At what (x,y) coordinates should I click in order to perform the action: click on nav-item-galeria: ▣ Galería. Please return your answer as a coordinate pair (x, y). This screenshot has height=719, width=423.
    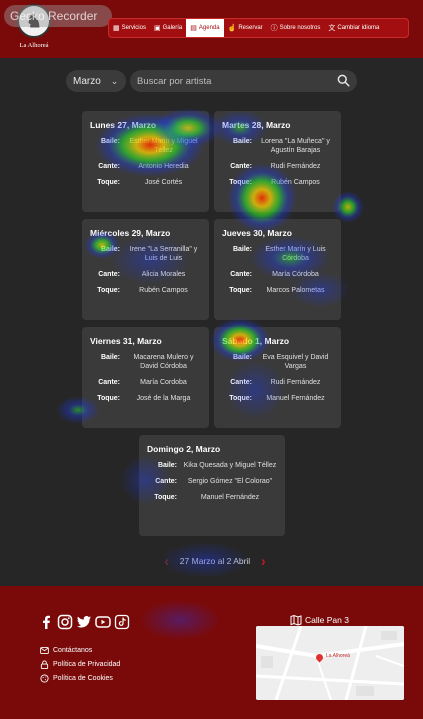
    Looking at the image, I should click on (168, 28).